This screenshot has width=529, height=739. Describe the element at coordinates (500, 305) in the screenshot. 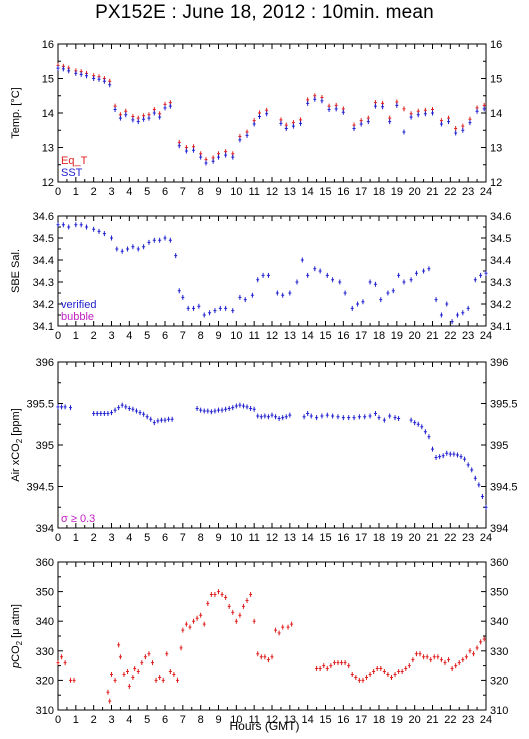

I see `y-tick-label-right: 34.2` at that location.